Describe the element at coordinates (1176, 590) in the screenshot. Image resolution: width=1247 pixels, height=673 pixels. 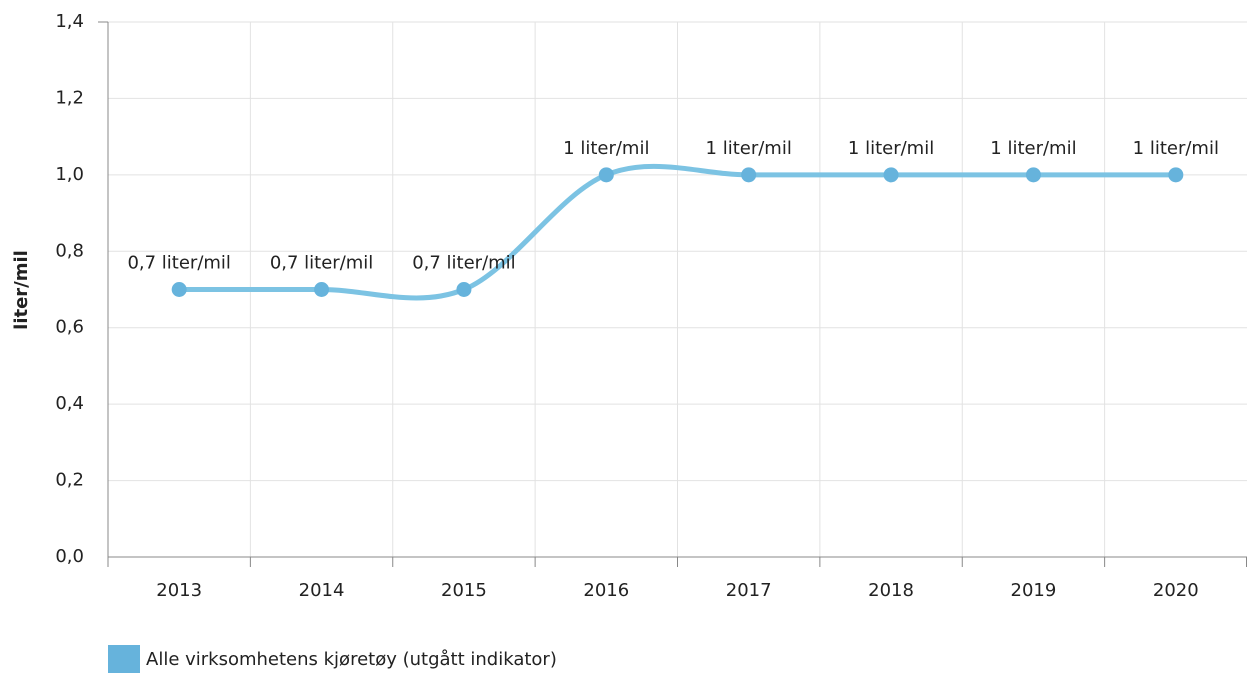
I see `x-tick-label: 2020` at that location.